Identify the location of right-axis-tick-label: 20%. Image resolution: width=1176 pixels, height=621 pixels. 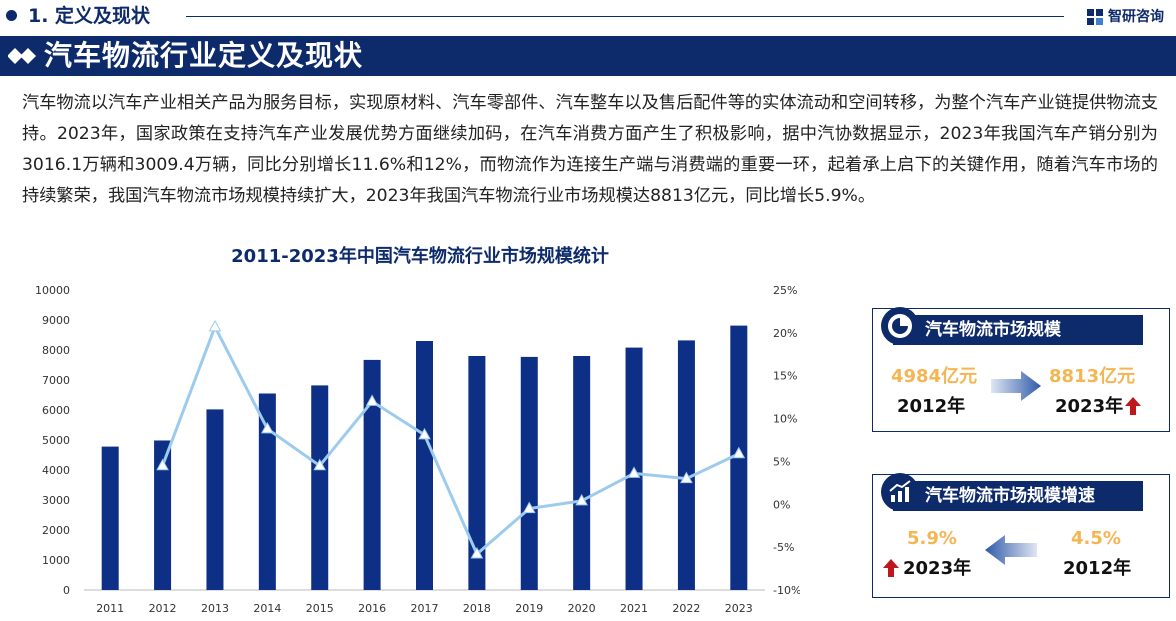
(785, 333).